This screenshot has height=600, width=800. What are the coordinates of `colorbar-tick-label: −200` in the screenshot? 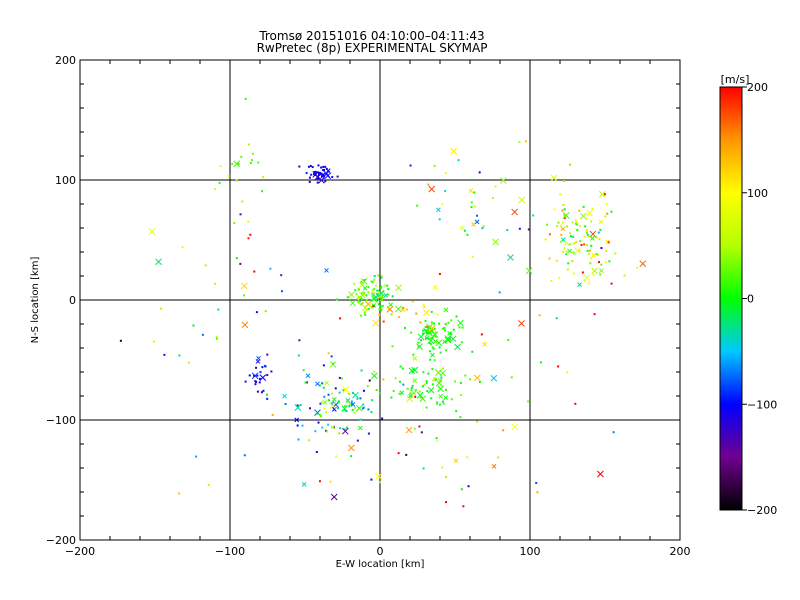 It's located at (762, 510).